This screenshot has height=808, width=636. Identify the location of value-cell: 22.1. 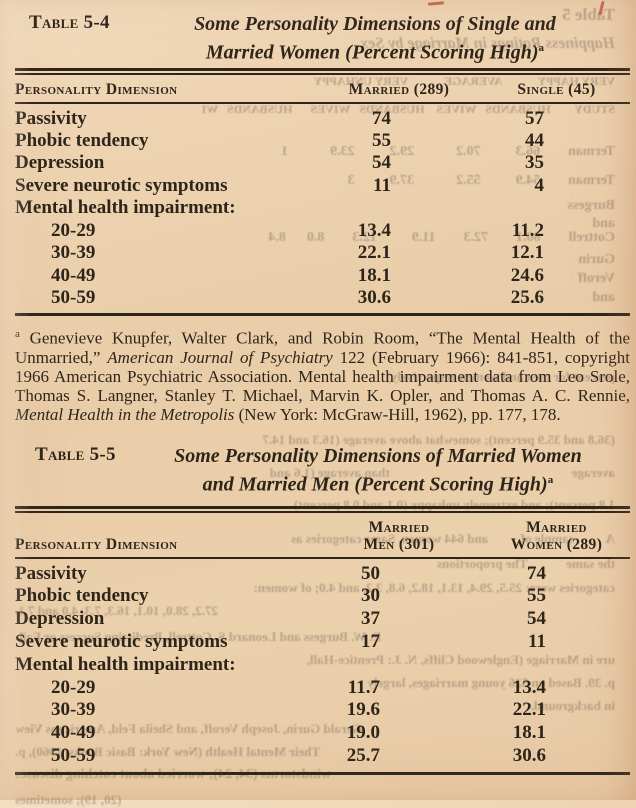
(374, 253).